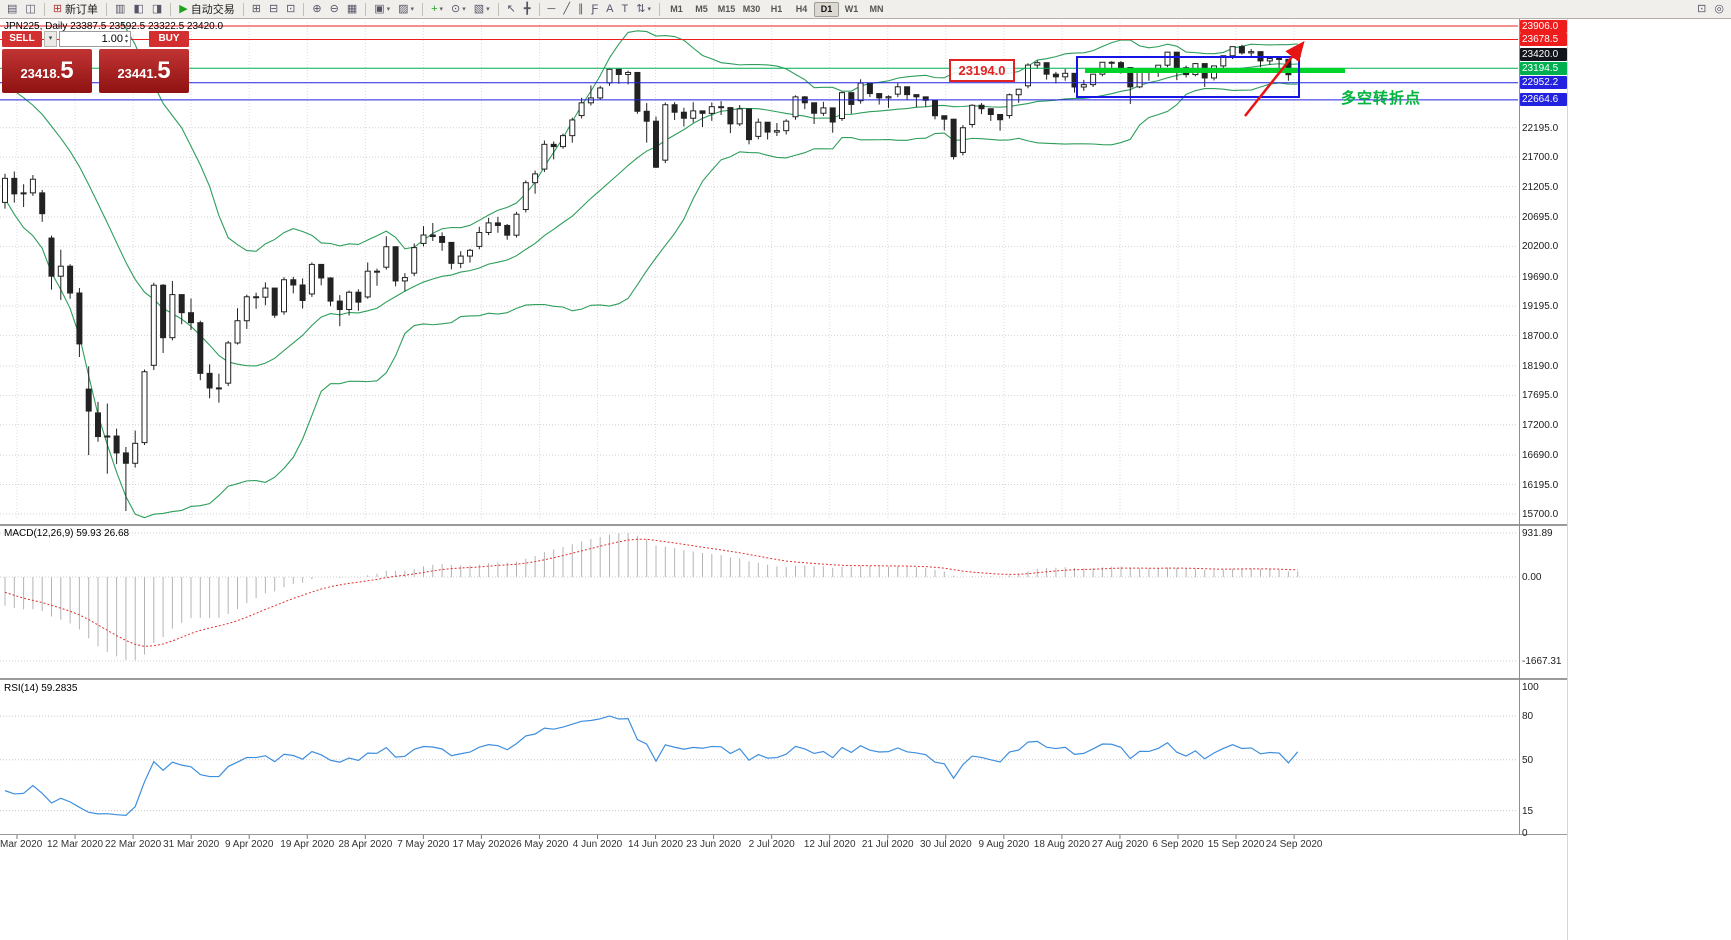 This screenshot has height=940, width=1731. What do you see at coordinates (120, 9) in the screenshot?
I see `market-watch-icon: ▥` at bounding box center [120, 9].